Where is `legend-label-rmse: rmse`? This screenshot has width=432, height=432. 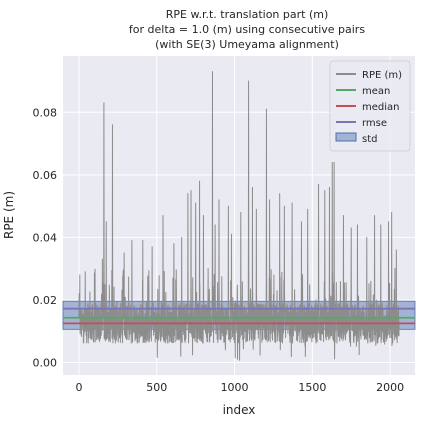
legend-label-rmse: rmse is located at coordinates (374, 123).